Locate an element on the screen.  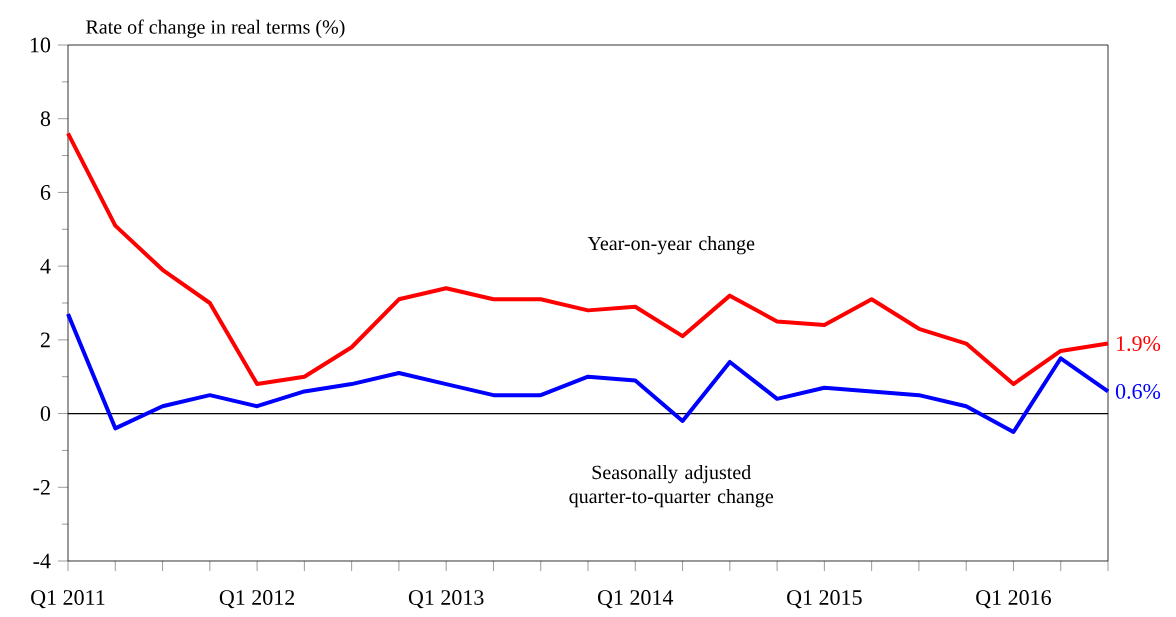
data-label: 1.9% is located at coordinates (1139, 344).